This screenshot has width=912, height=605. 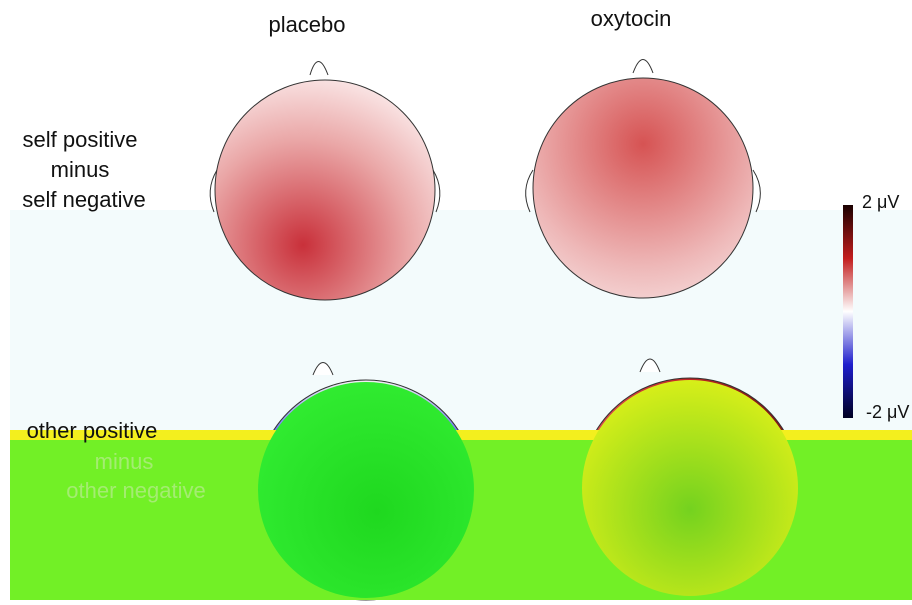 What do you see at coordinates (92, 430) in the screenshot?
I see `row-label: other positive` at bounding box center [92, 430].